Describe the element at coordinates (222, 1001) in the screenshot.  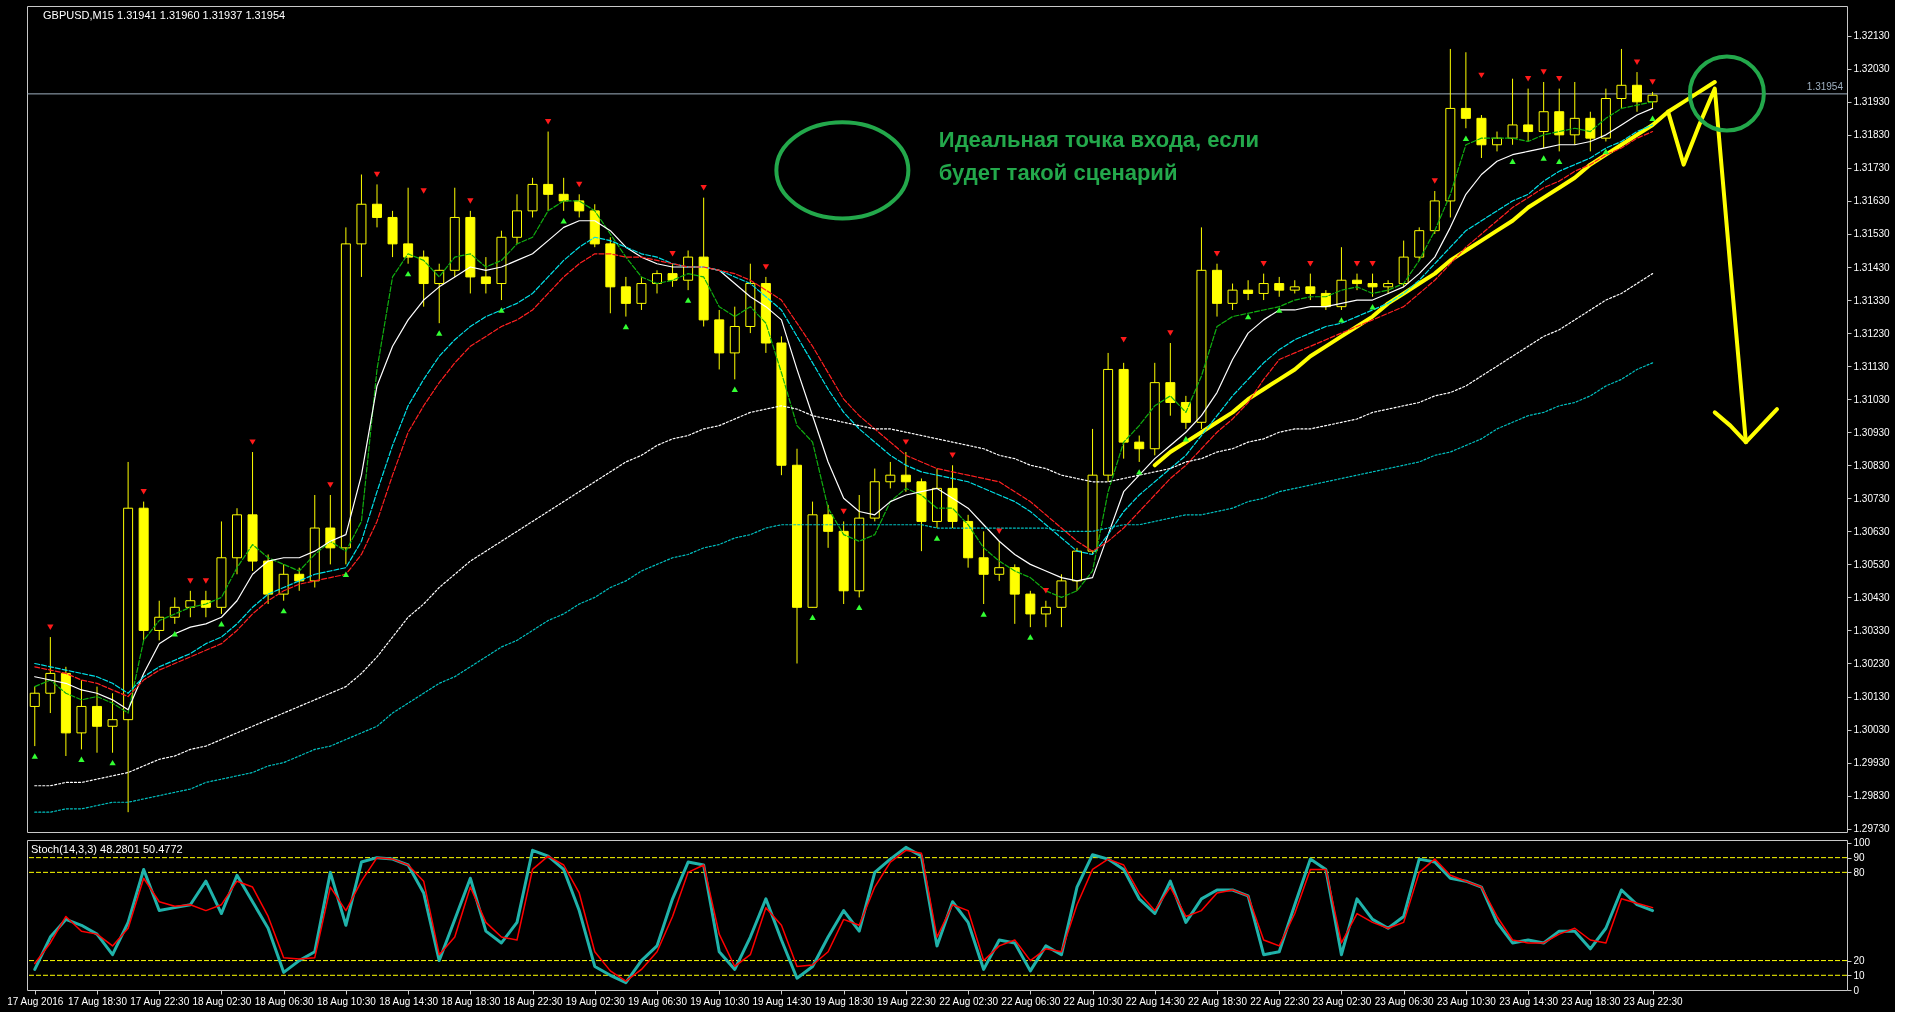
I see `x-tick-label: 18 Aug 02:30` at that location.